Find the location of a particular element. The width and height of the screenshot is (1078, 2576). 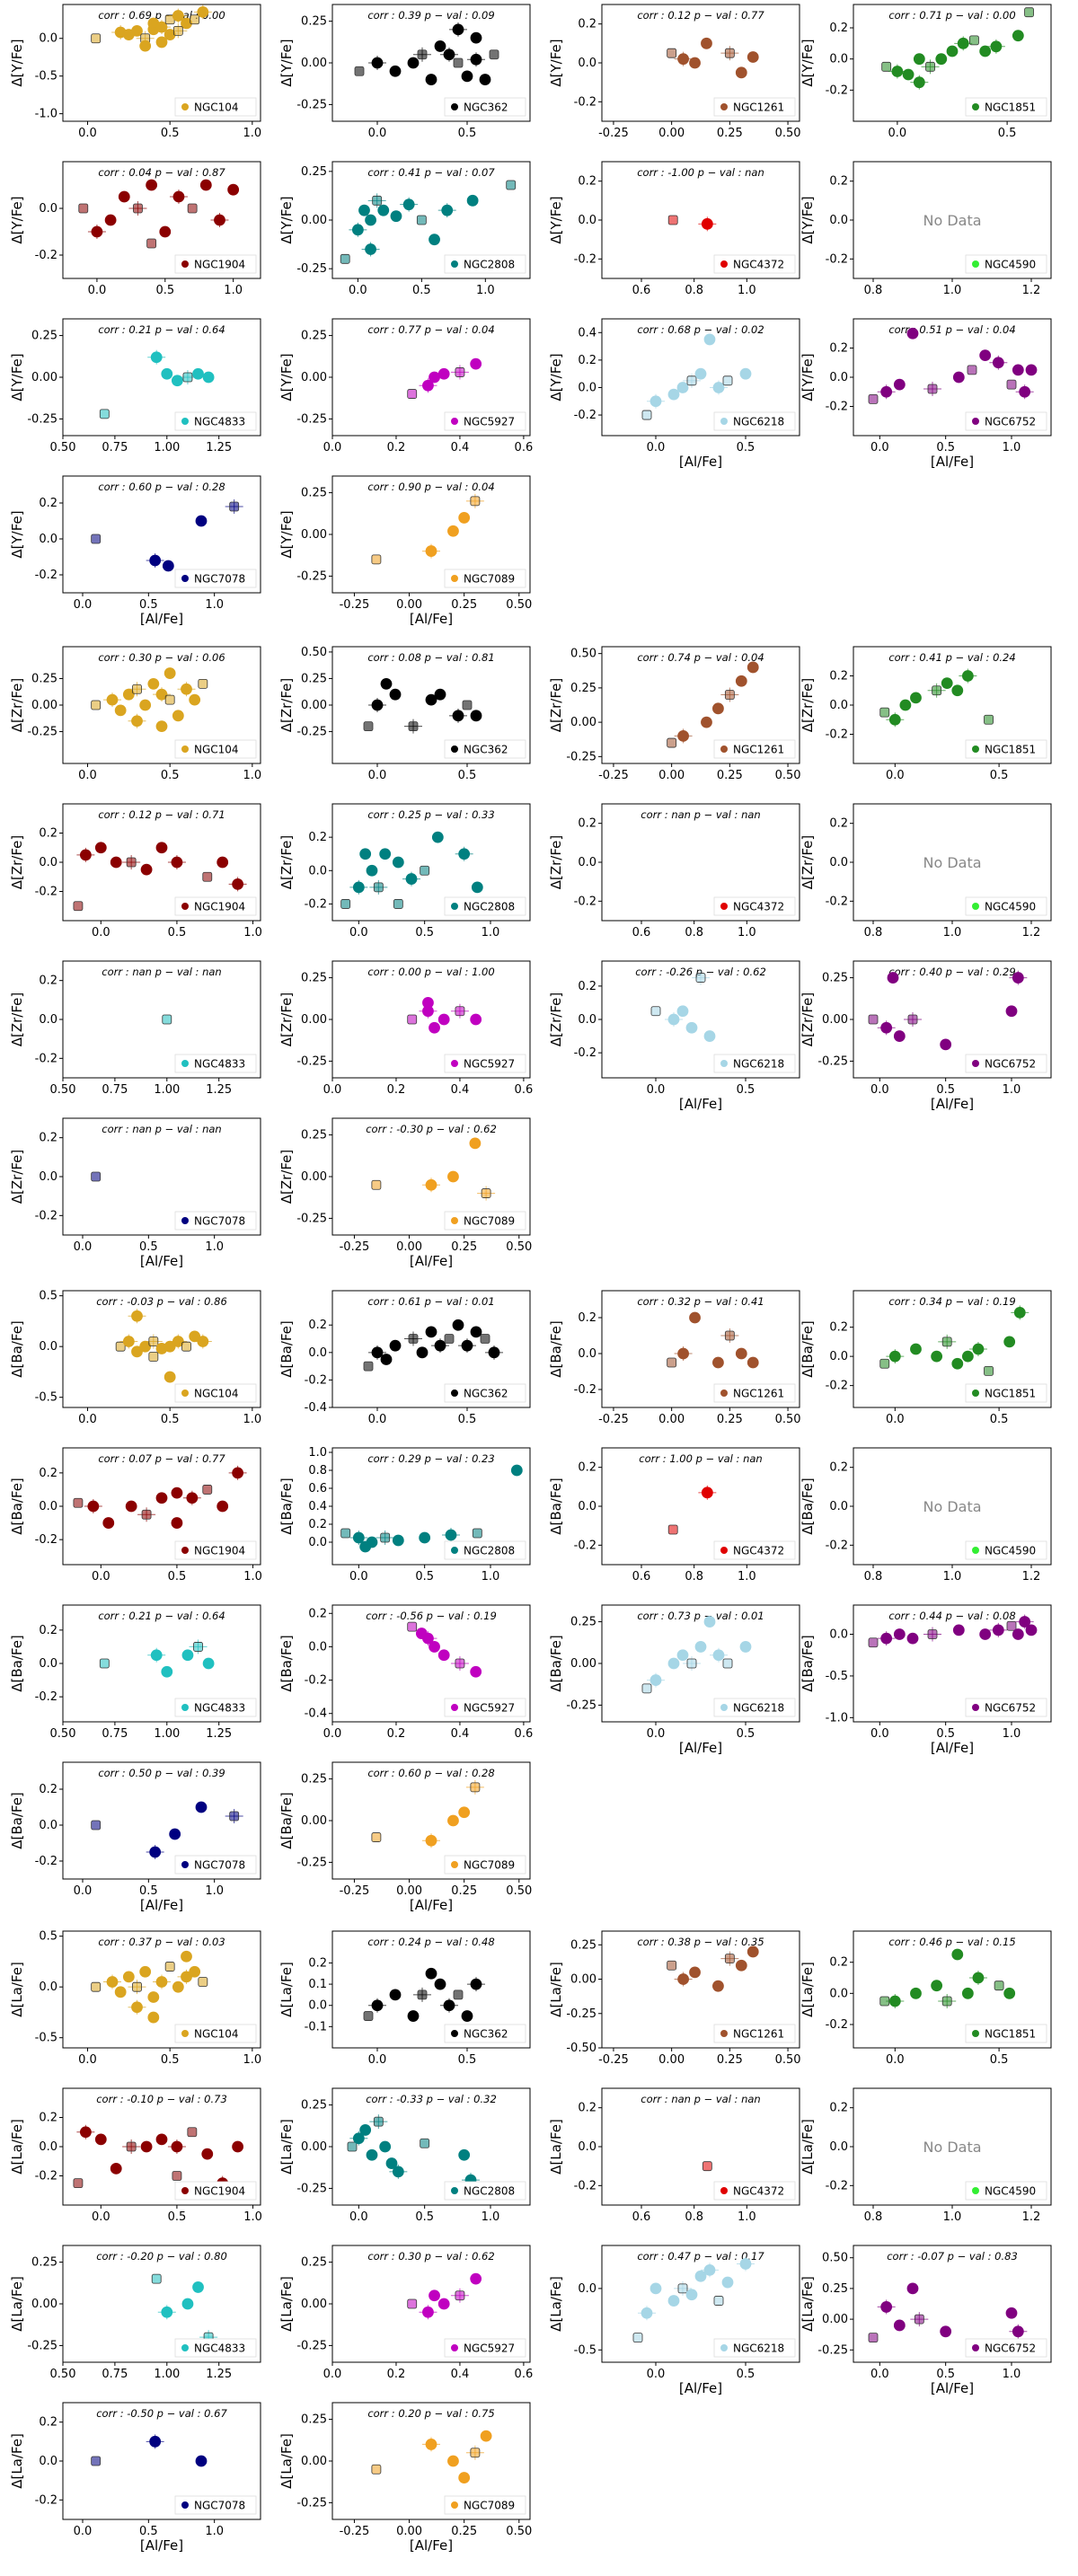

legend-label: NGC1261 is located at coordinates (759, 750).